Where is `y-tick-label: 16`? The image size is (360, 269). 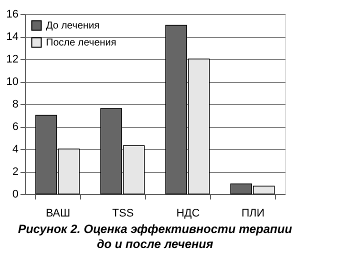
y-tick-label: 16 is located at coordinates (12, 14).